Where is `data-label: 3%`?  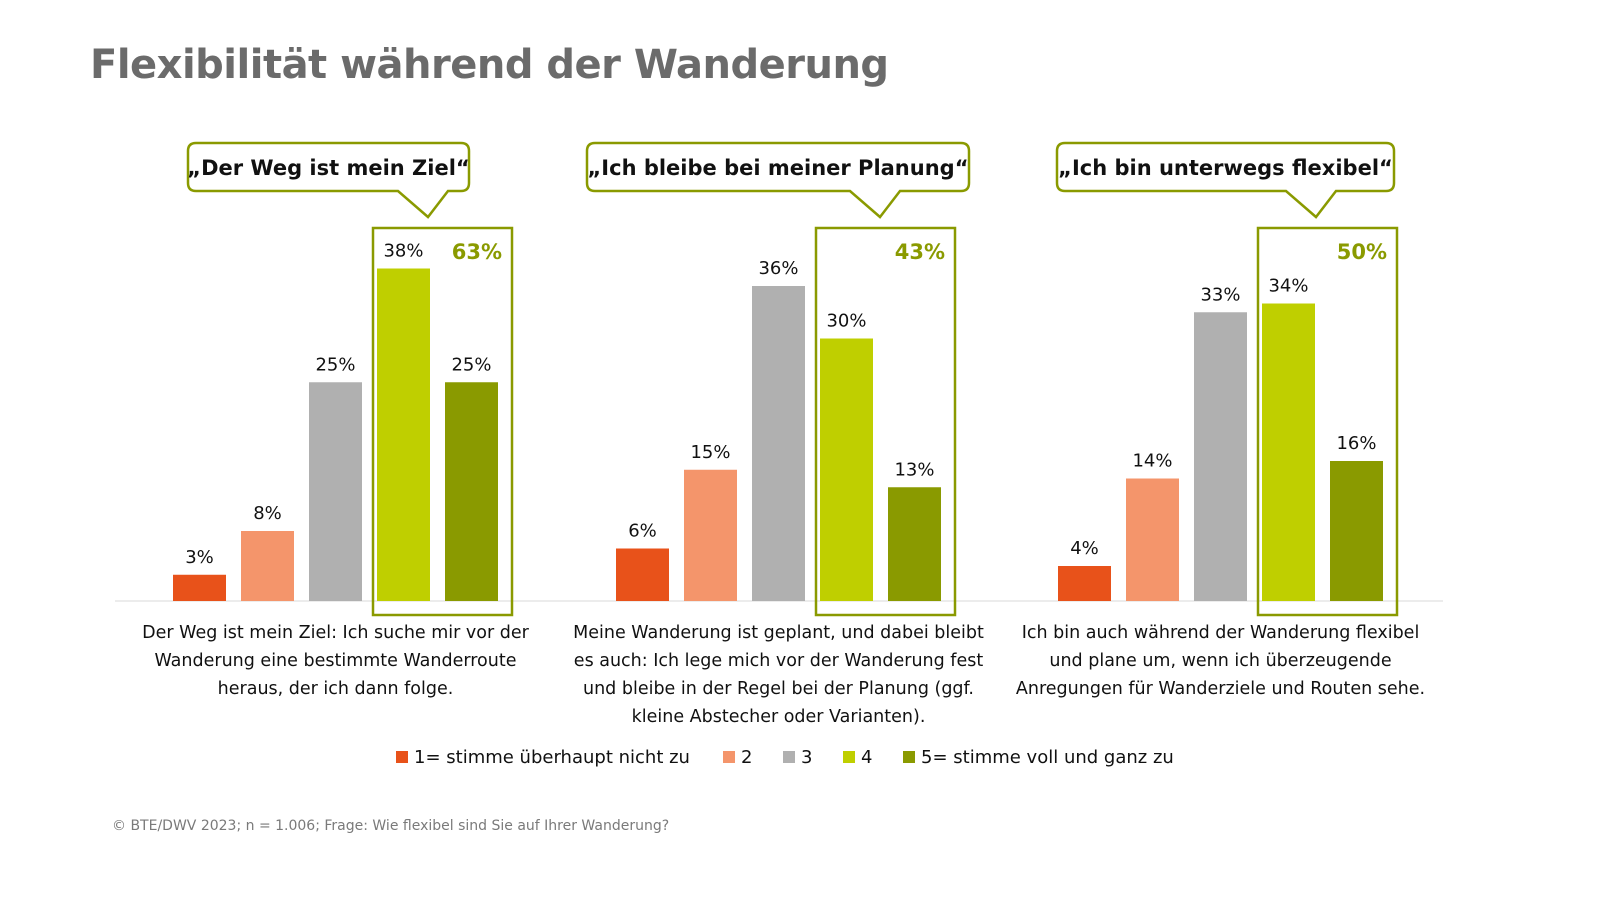 data-label: 3% is located at coordinates (199, 557).